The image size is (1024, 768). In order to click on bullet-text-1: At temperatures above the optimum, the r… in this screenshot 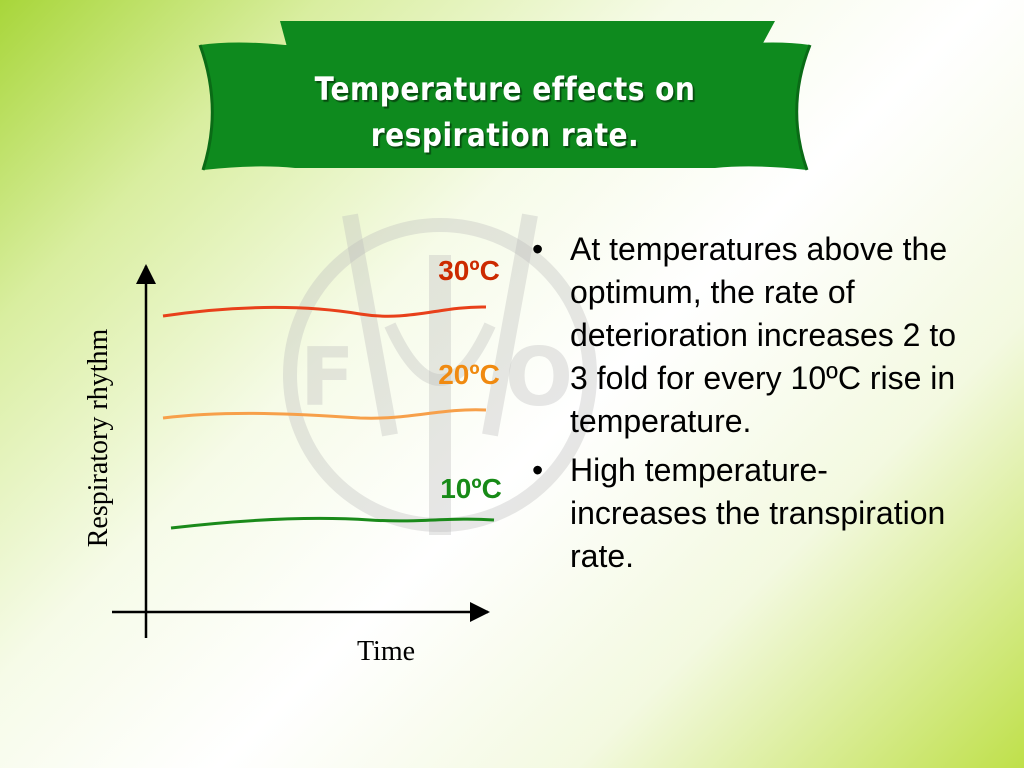, I will do `click(763, 335)`.